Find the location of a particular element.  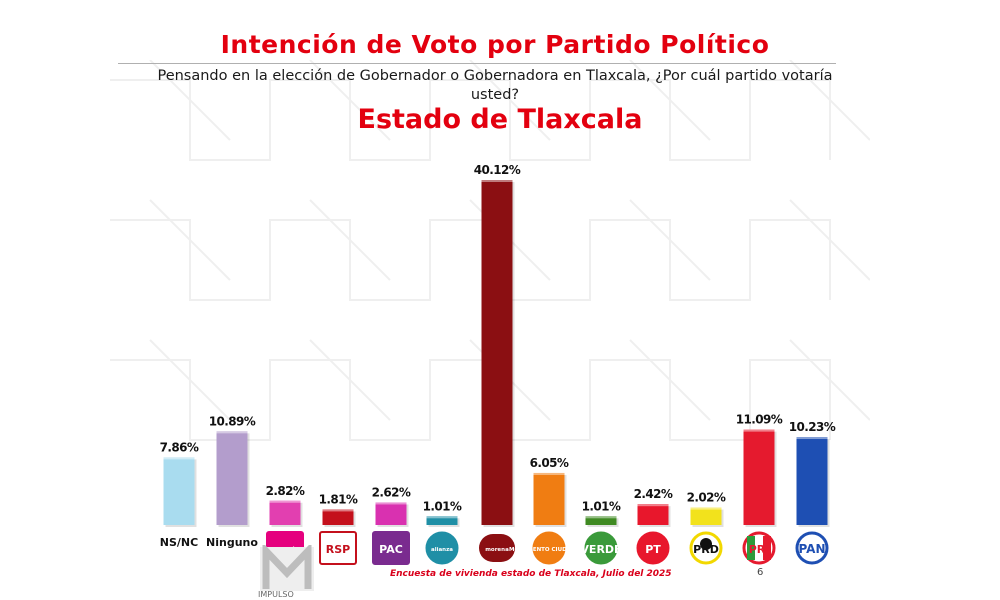

brand-label: IMPULSO is located at coordinates (276, 594).